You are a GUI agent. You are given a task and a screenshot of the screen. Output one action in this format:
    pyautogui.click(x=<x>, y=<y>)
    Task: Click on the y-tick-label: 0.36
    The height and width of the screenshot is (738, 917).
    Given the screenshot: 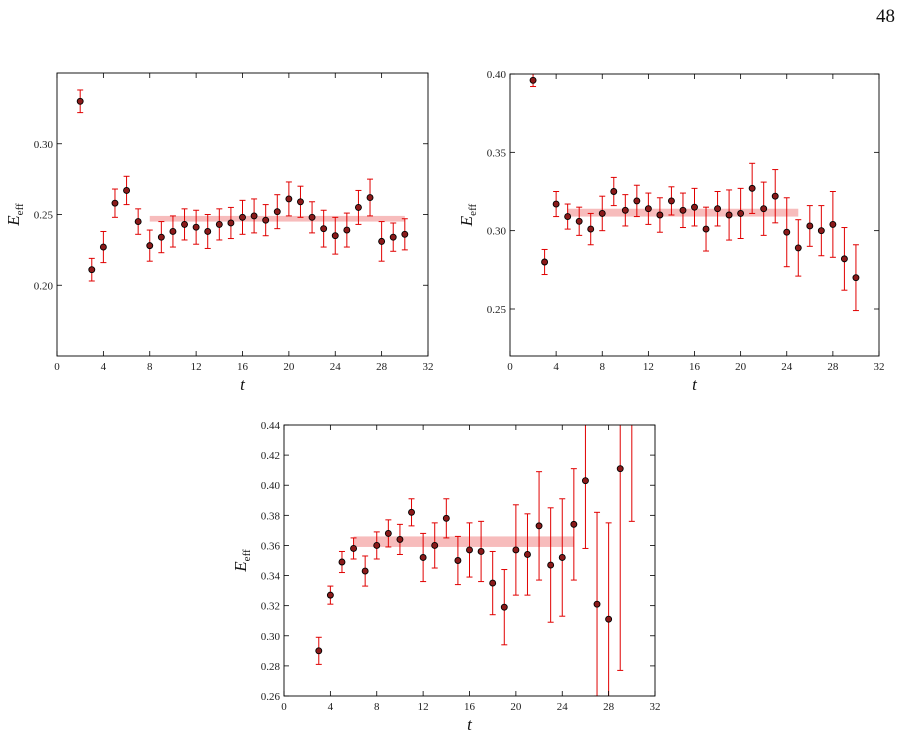 What is the action you would take?
    pyautogui.click(x=271, y=546)
    